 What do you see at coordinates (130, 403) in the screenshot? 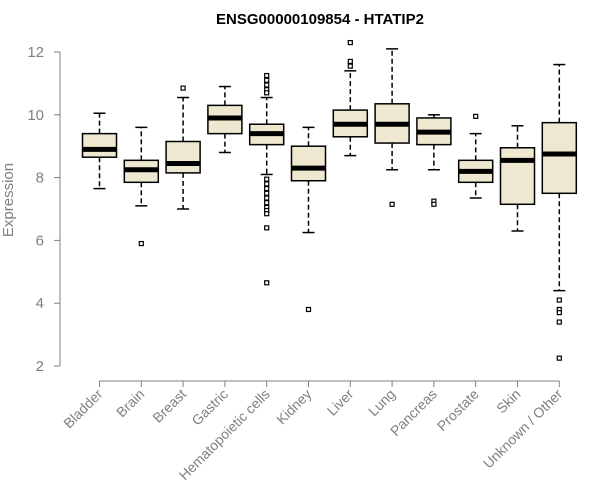
I see `x-tick-label: Brain` at bounding box center [130, 403].